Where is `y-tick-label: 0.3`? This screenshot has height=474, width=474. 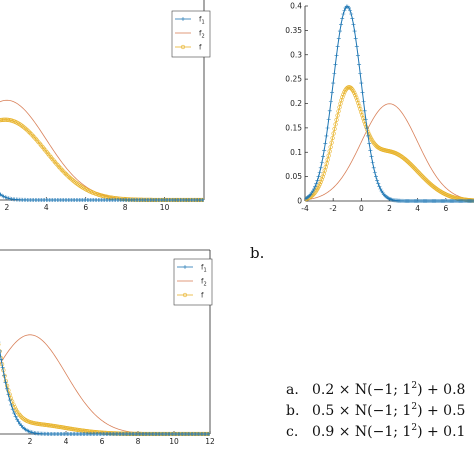 y-tick-label: 0.3 is located at coordinates (296, 54).